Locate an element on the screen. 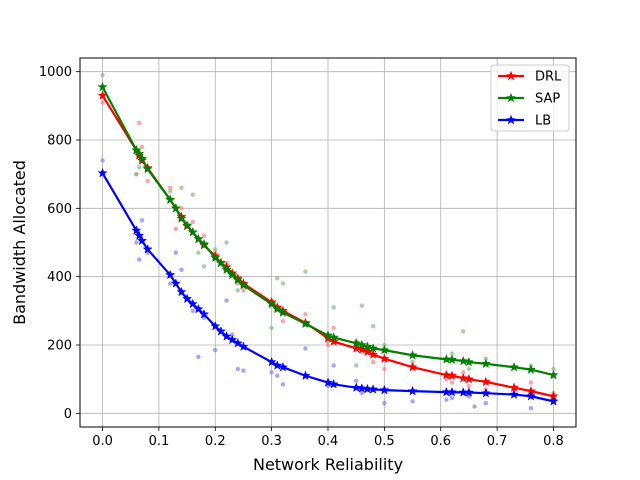 The height and width of the screenshot is (480, 640). x-tick-label: 0.2 is located at coordinates (215, 441).